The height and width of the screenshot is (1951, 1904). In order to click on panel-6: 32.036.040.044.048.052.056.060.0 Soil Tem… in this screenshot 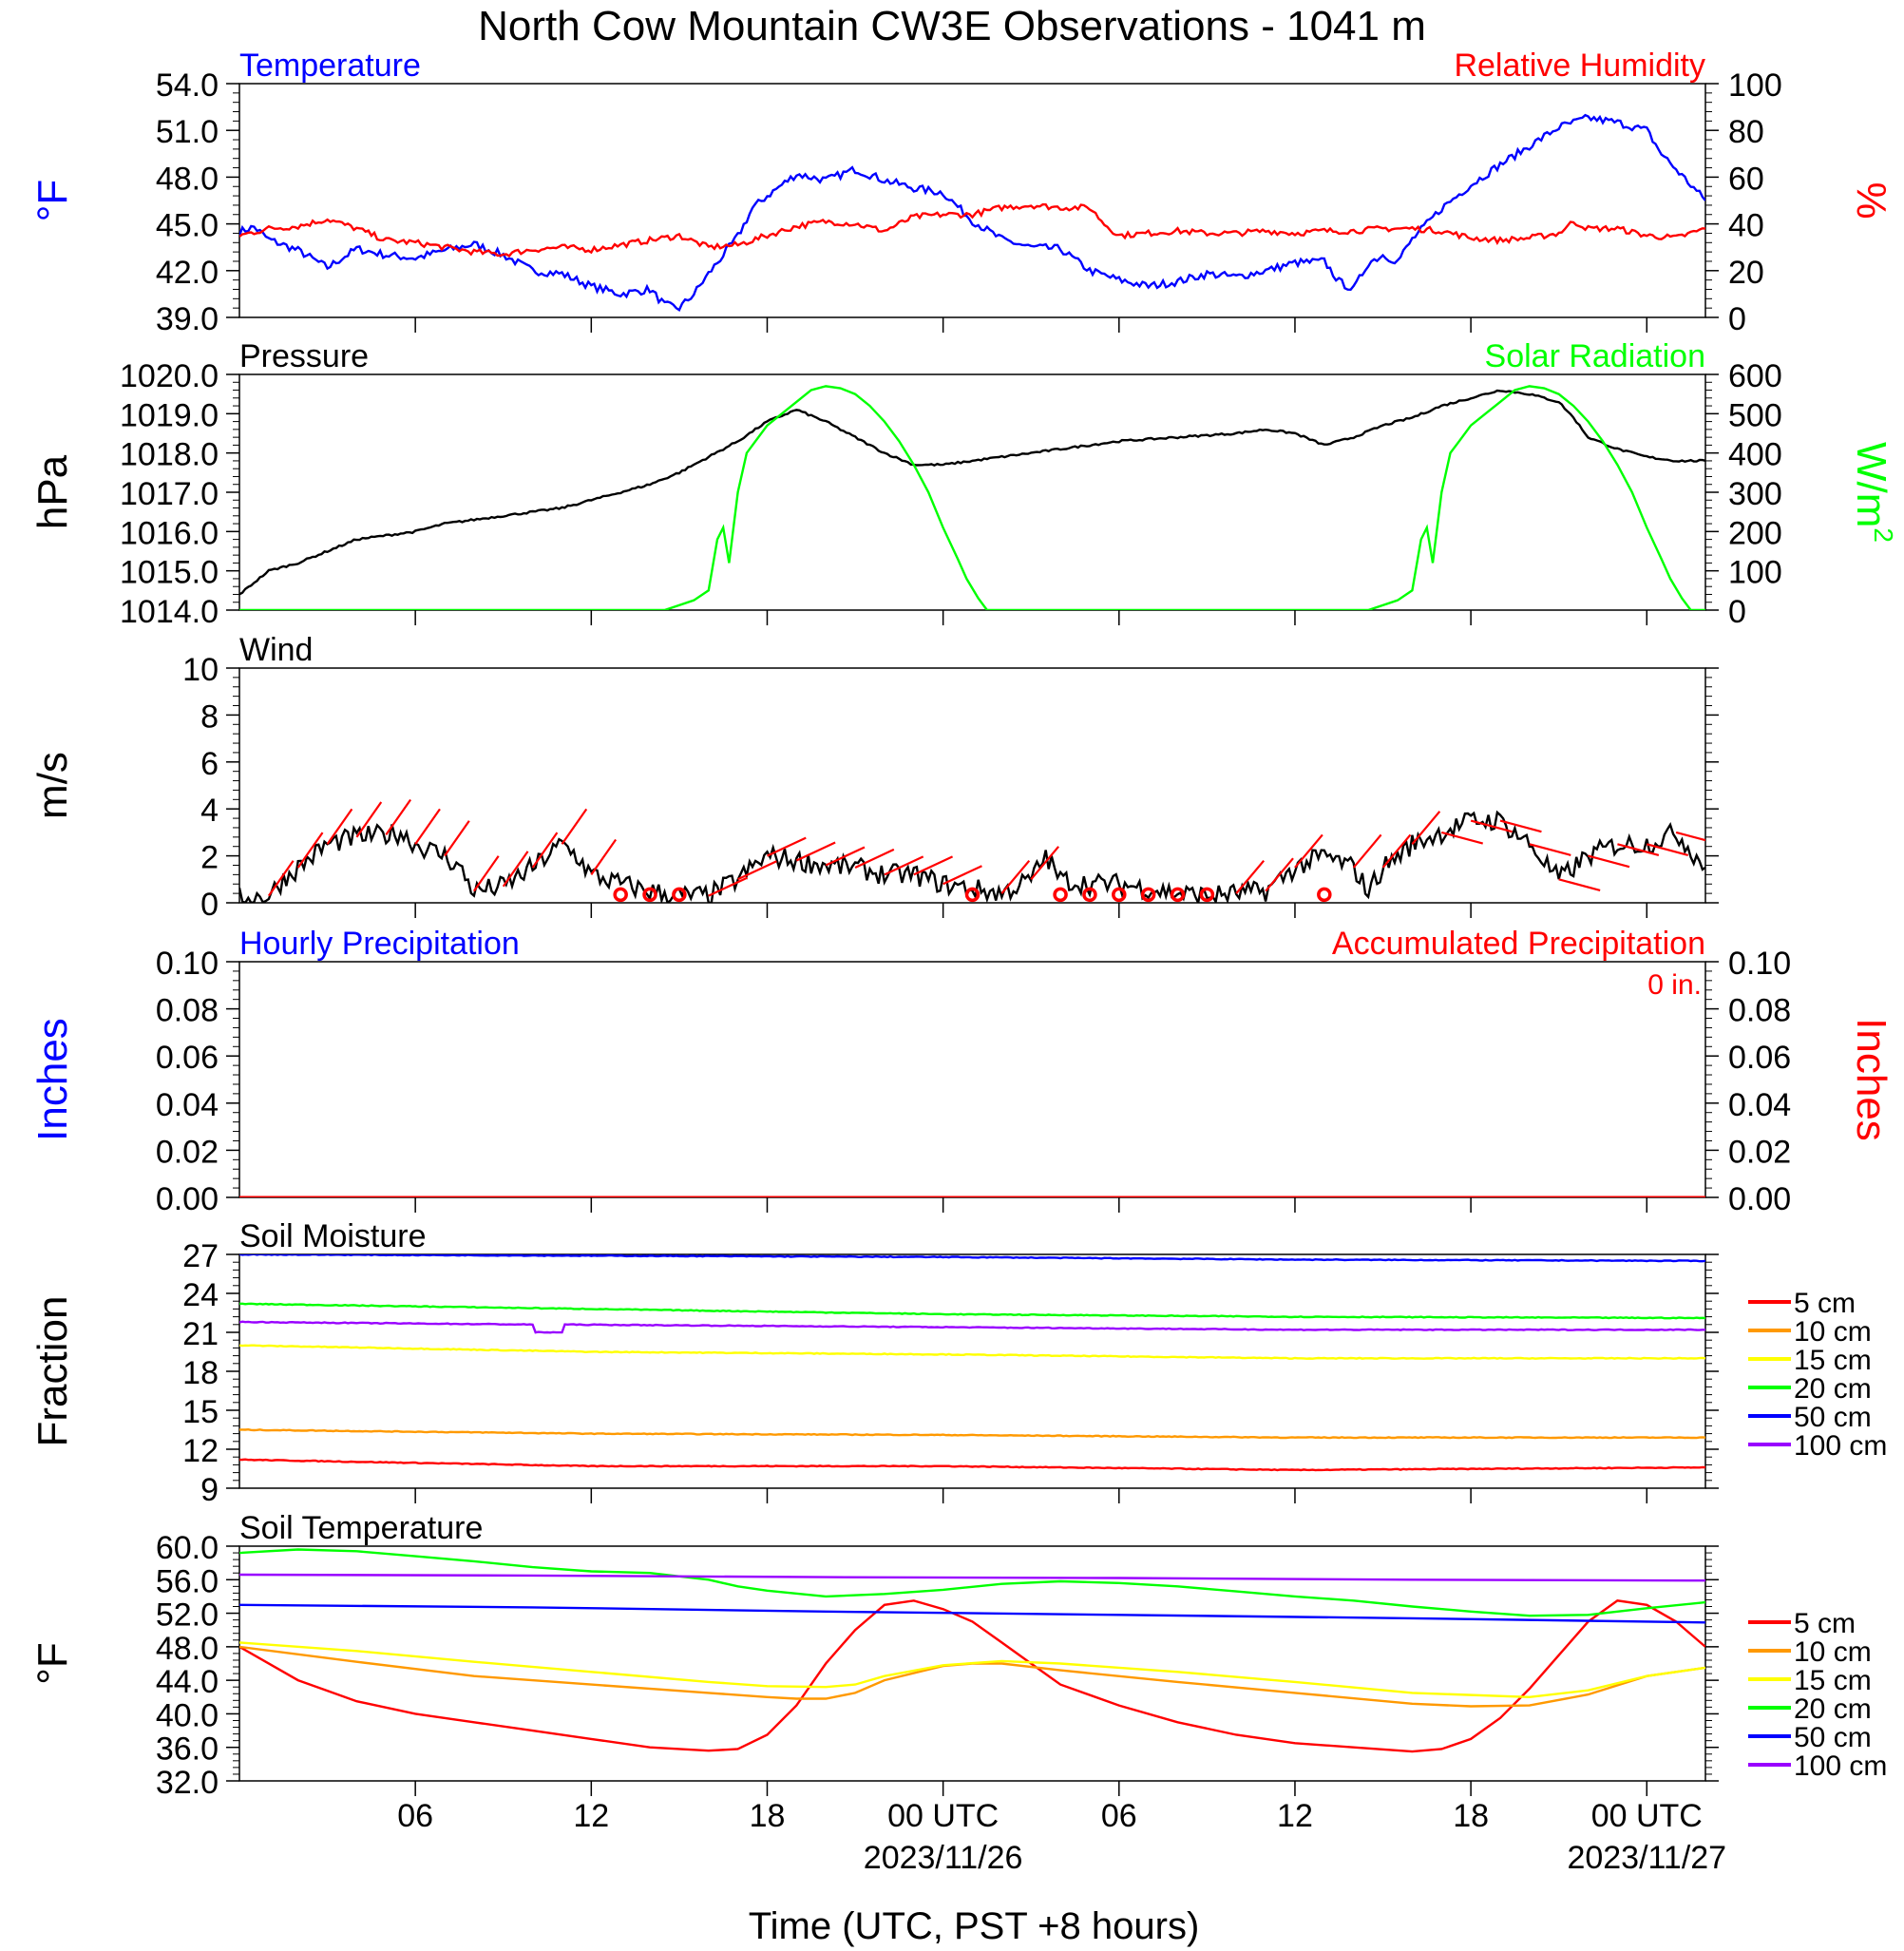, I will do `click(958, 1655)`.